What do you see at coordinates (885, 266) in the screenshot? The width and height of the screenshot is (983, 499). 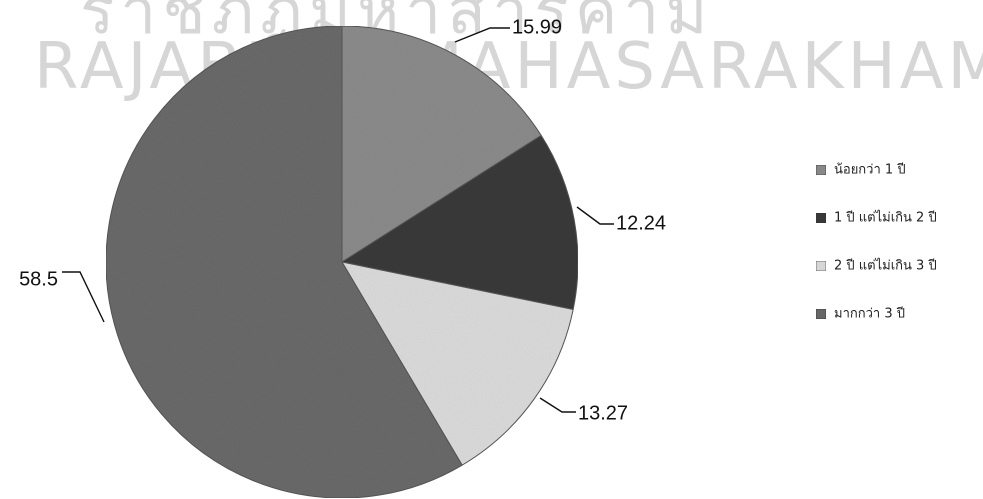 I see `legend-label-3: 2 ปี แต่ไม่เกิน 3 ปี` at bounding box center [885, 266].